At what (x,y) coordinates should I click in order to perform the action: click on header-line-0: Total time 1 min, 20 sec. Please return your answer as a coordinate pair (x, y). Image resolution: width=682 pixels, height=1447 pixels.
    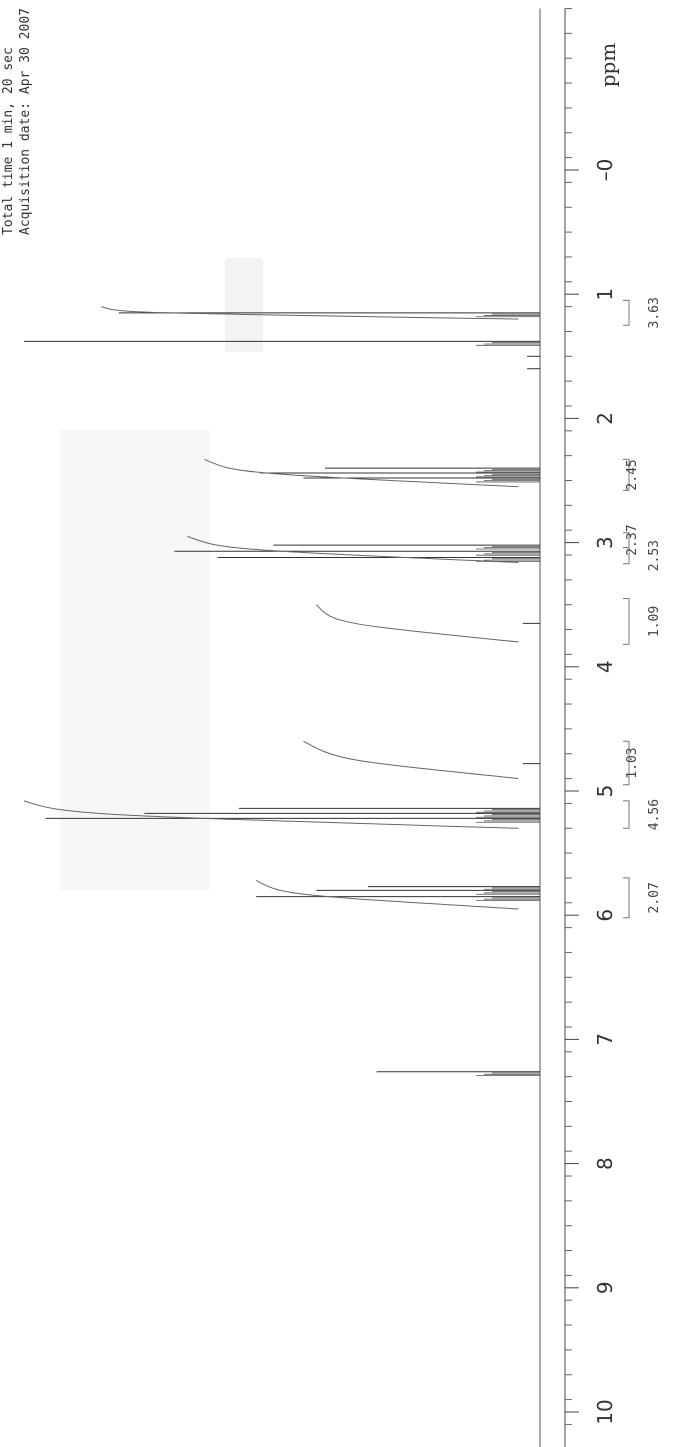
    Looking at the image, I should click on (8, 141).